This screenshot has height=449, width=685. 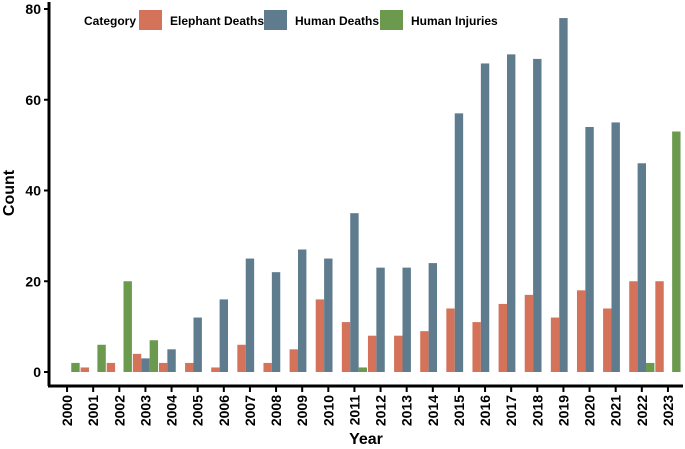 I want to click on bar-elephant-deaths-2001, so click(x=84, y=369).